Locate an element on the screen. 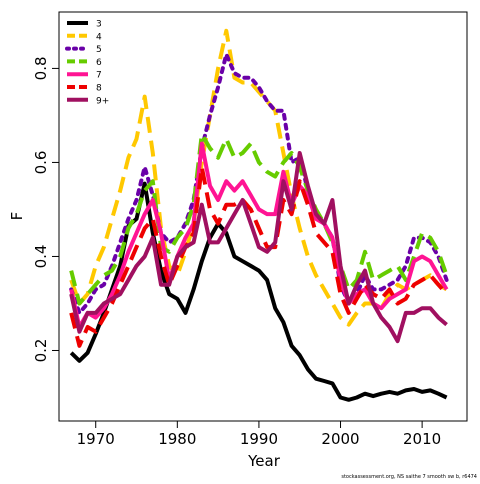 This screenshot has width=480, height=484. x-tick-label: 1990 is located at coordinates (259, 439).